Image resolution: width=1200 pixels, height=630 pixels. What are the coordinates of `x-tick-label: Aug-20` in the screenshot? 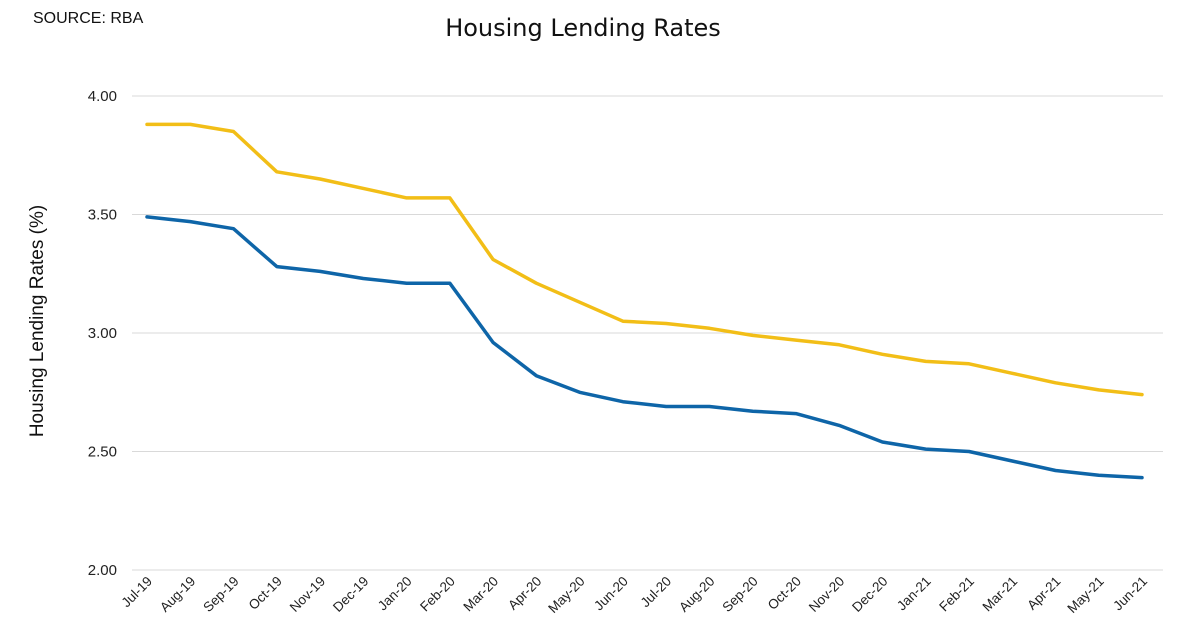 It's located at (696, 594).